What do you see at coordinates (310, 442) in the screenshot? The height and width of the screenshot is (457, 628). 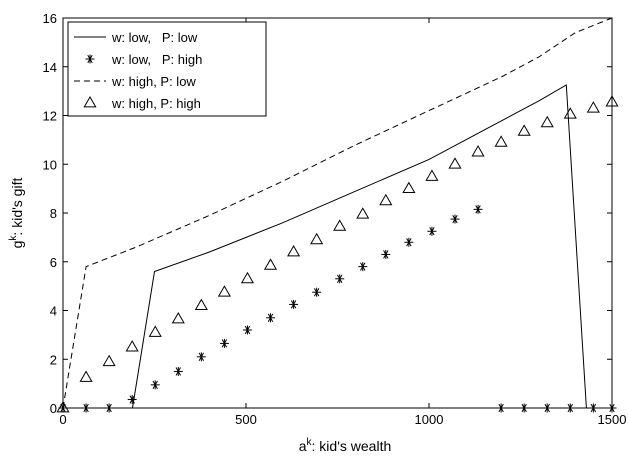 I see `x-axis-label-sup: k` at bounding box center [310, 442].